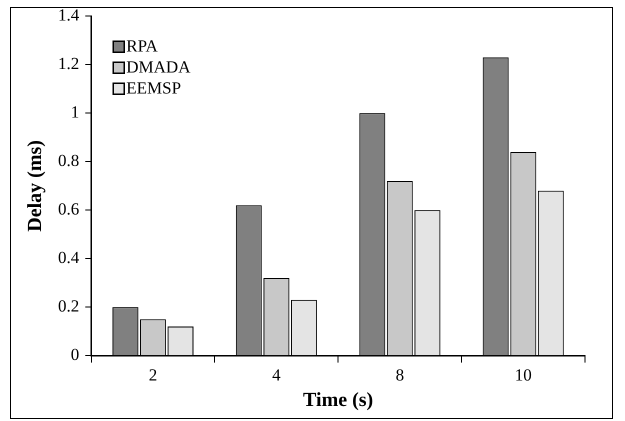  I want to click on y-tick-label: 1.4, so click(69, 15).